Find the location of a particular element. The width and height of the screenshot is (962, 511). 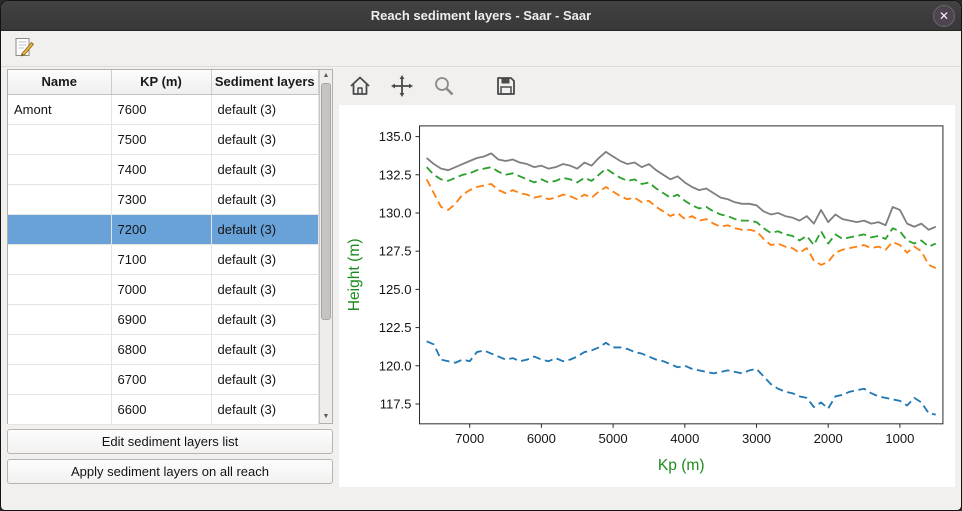

scroll-down-icon: ▼ is located at coordinates (326, 416).